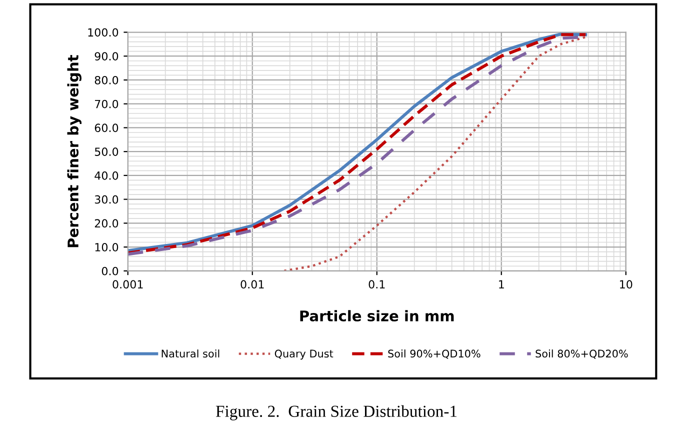 The width and height of the screenshot is (673, 430). I want to click on x-tick-label: 0.01, so click(252, 284).